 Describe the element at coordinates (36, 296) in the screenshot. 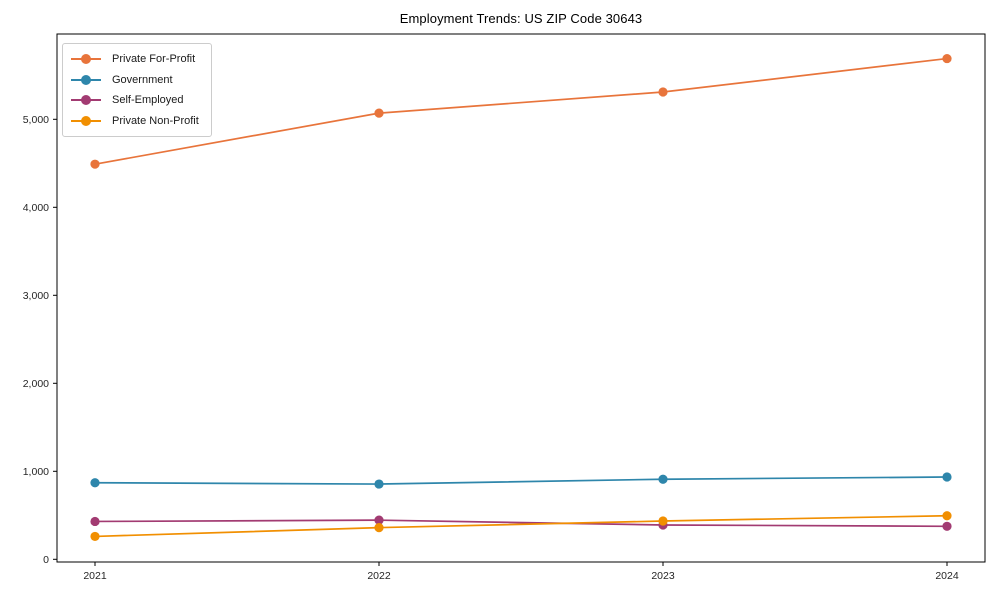

I see `y-tick-label: 3,000` at that location.